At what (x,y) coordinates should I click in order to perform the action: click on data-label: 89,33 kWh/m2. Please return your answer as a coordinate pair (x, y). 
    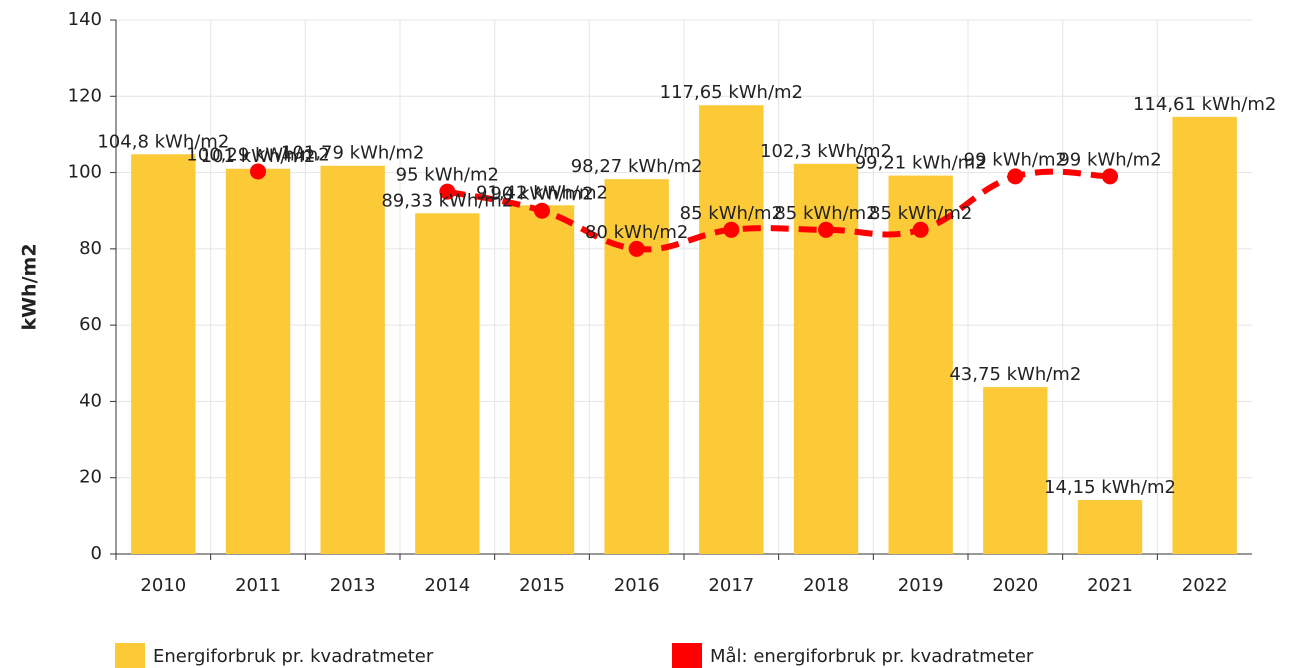
    Looking at the image, I should click on (447, 200).